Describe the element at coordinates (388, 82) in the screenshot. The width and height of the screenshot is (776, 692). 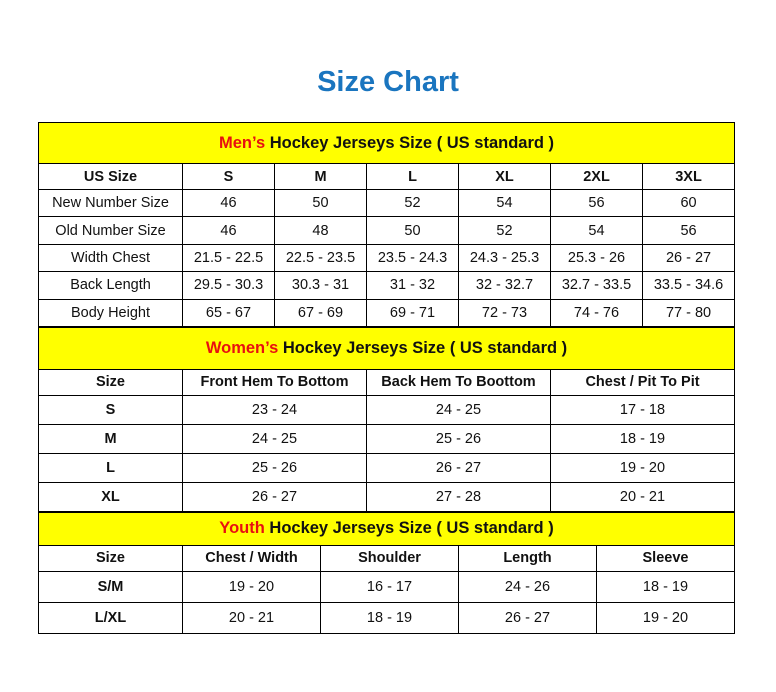
I see `page-title: Size Chart` at that location.